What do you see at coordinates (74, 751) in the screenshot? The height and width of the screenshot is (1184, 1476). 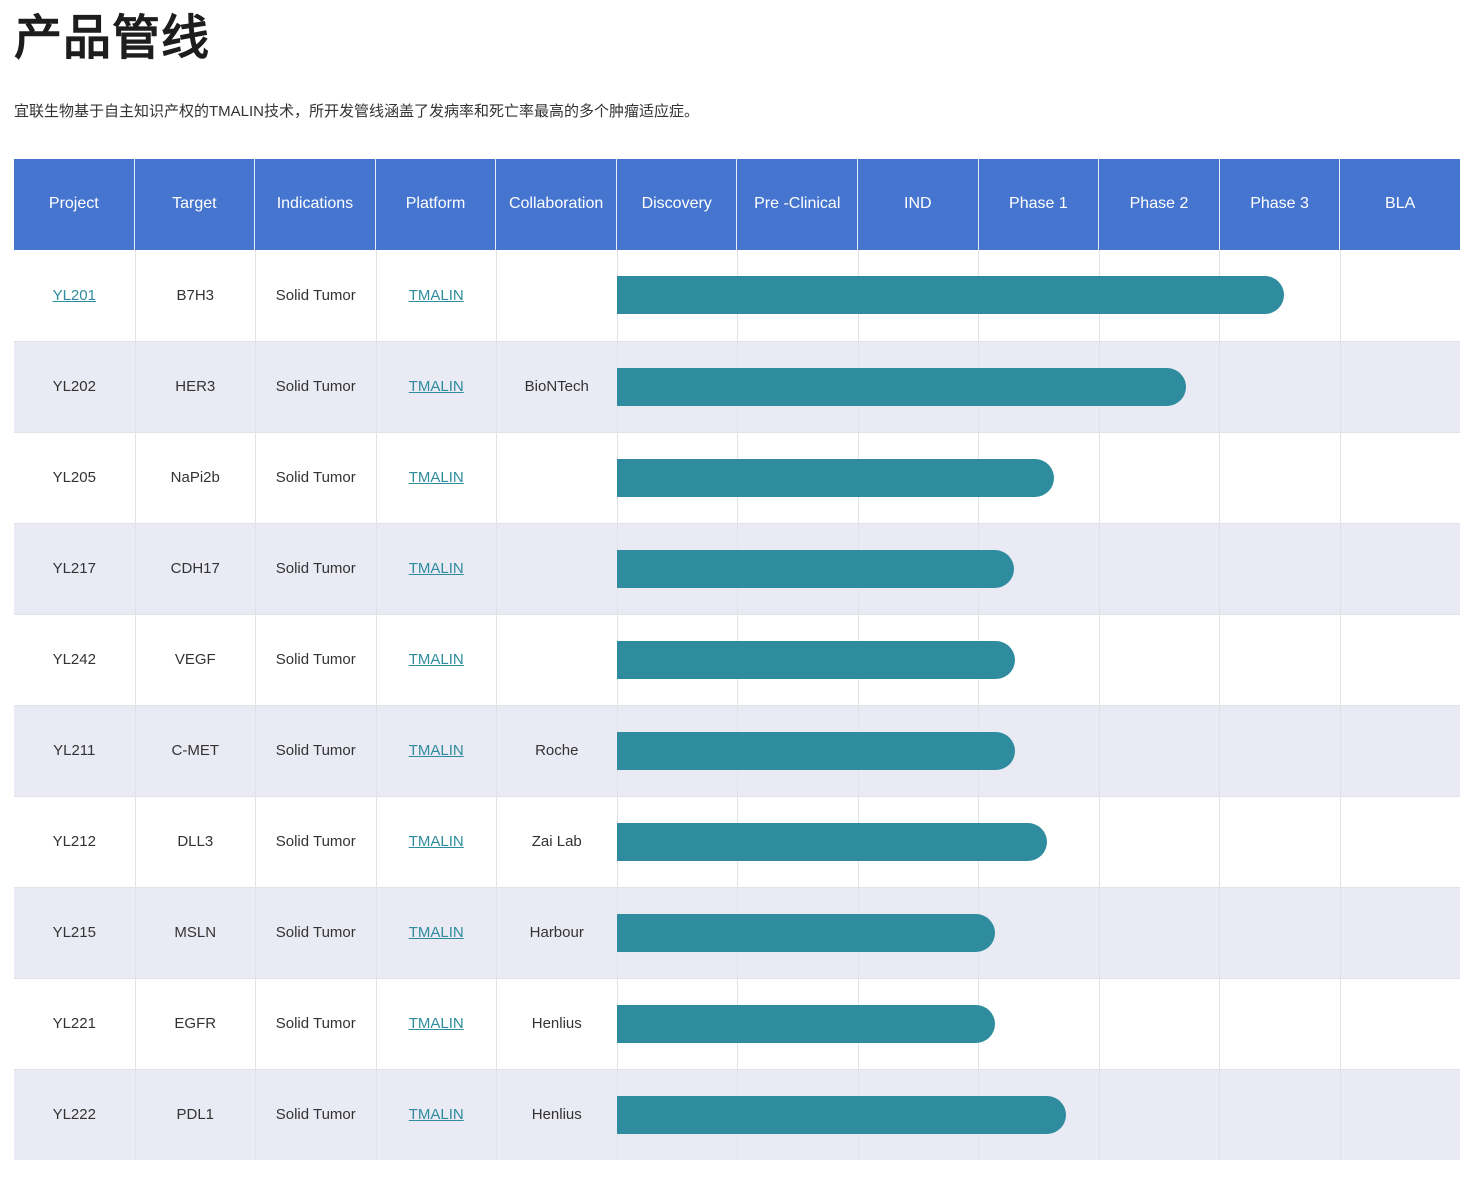 I see `project-cell: YL211` at bounding box center [74, 751].